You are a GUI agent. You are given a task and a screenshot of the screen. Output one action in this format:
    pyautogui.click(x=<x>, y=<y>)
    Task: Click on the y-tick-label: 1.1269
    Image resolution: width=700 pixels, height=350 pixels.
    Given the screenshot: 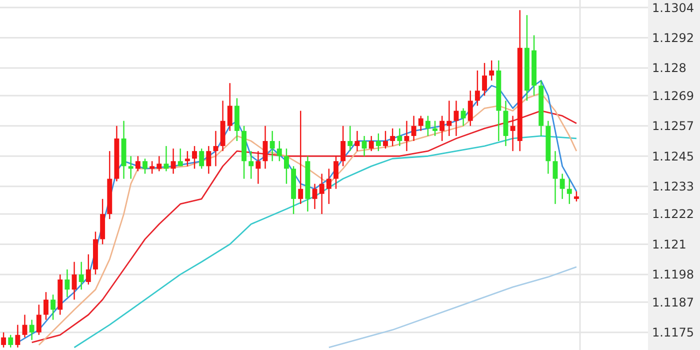 What is the action you would take?
    pyautogui.click(x=673, y=95)
    